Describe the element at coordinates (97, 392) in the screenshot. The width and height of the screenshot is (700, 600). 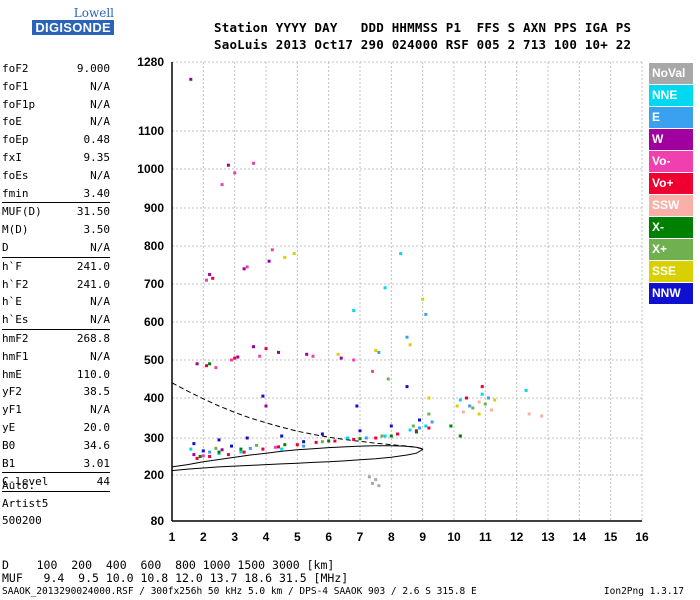
I see `param-value: 38.5` at that location.